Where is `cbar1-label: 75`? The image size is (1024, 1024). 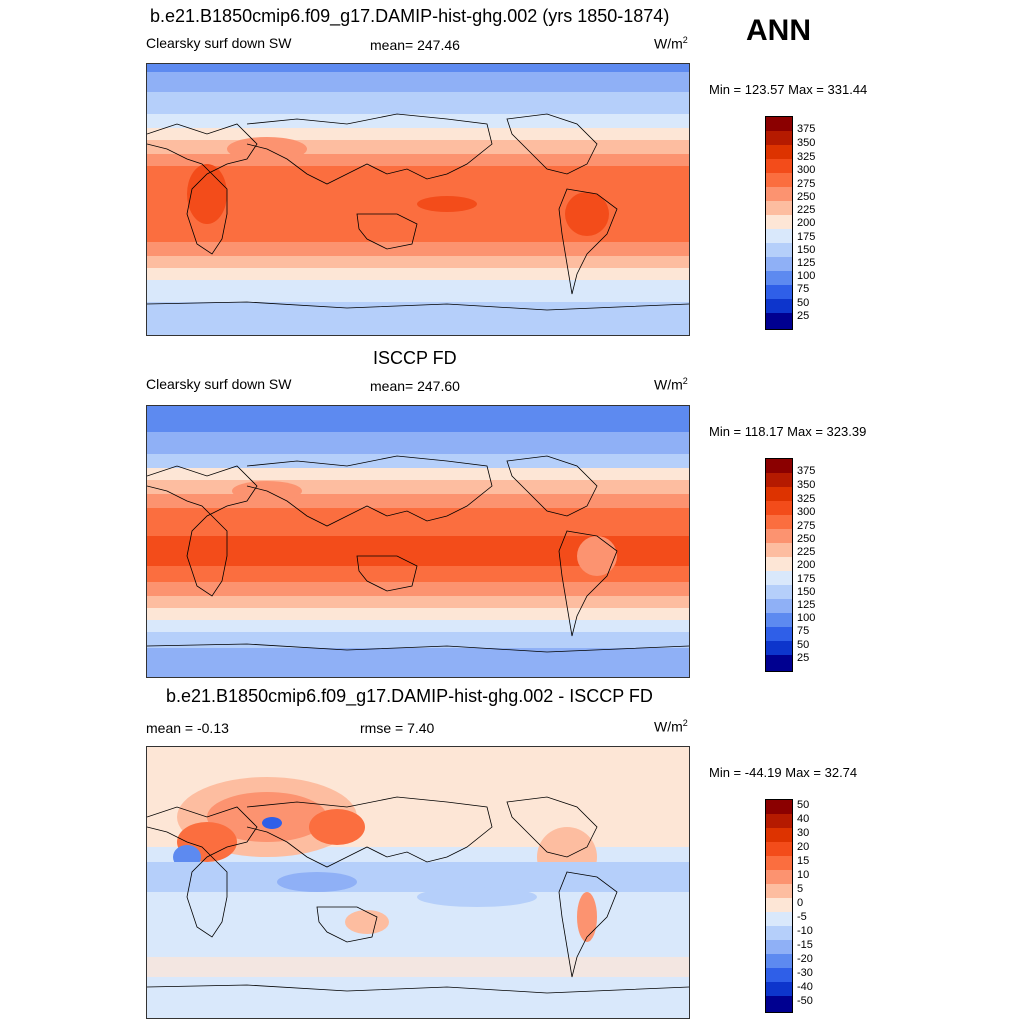 cbar1-label: 75 is located at coordinates (803, 289).